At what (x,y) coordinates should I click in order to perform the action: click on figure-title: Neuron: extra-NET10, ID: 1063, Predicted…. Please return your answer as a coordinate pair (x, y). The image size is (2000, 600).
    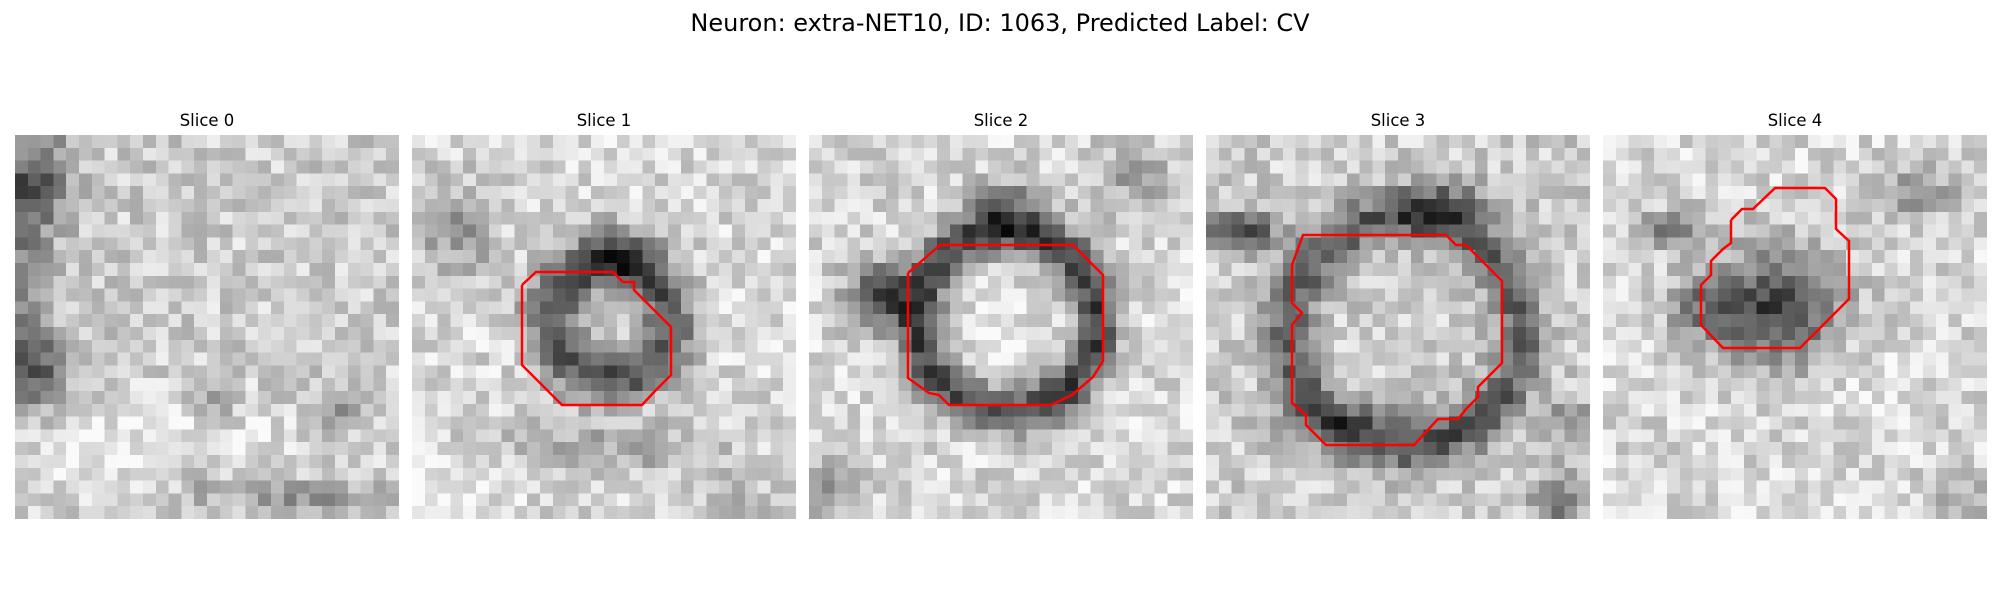
    Looking at the image, I should click on (1000, 23).